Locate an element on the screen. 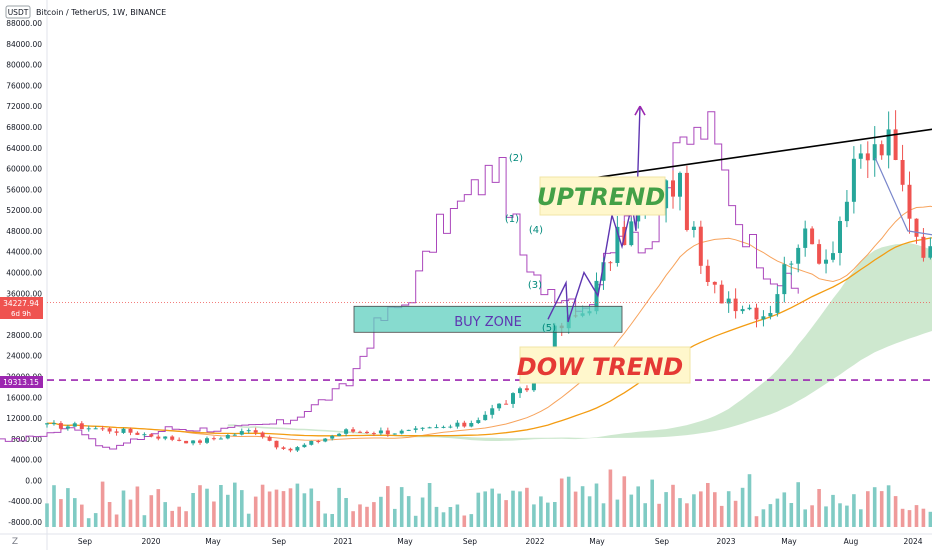  symbol-title: Bitcoin / TetherUS, 1W, BINANCE is located at coordinates (101, 12).